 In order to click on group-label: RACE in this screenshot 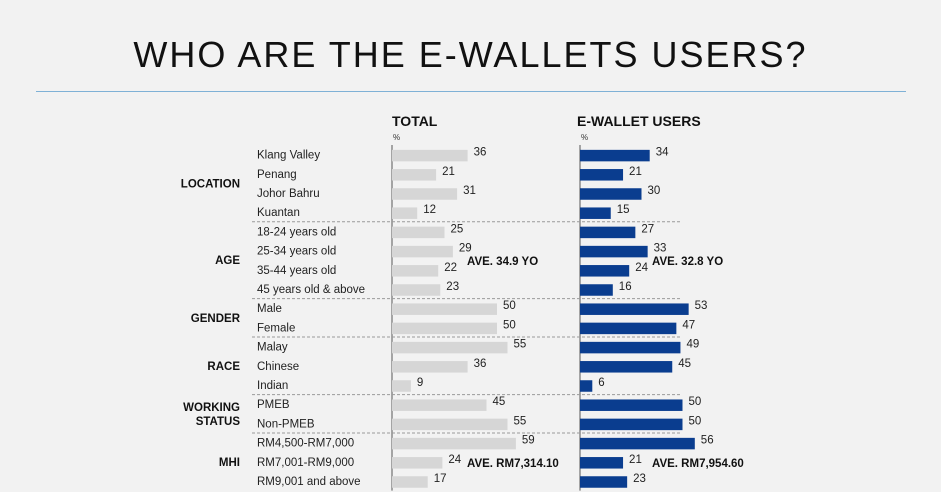, I will do `click(223, 367)`.